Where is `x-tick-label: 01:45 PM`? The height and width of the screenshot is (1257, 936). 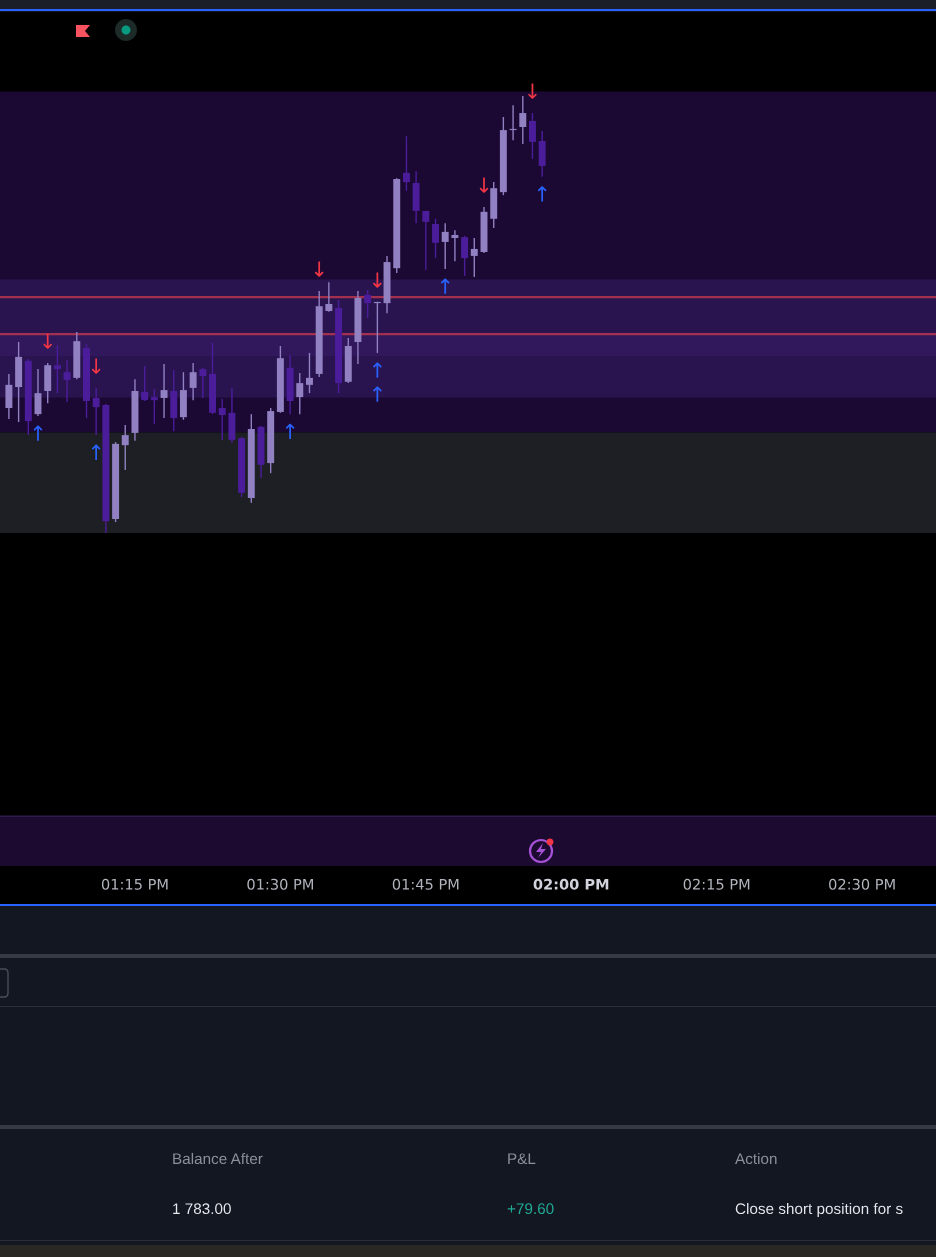 x-tick-label: 01:45 PM is located at coordinates (425, 884).